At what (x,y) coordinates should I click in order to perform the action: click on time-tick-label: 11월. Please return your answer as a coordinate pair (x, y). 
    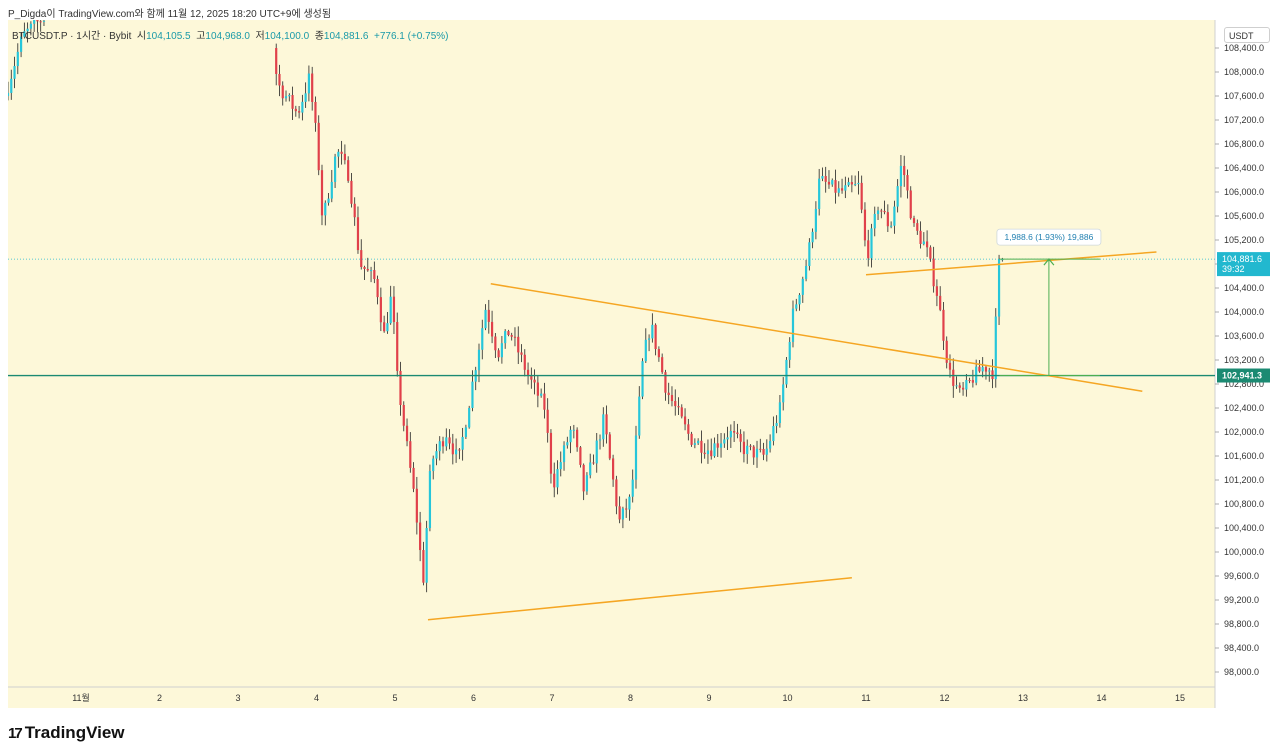
    Looking at the image, I should click on (81, 697).